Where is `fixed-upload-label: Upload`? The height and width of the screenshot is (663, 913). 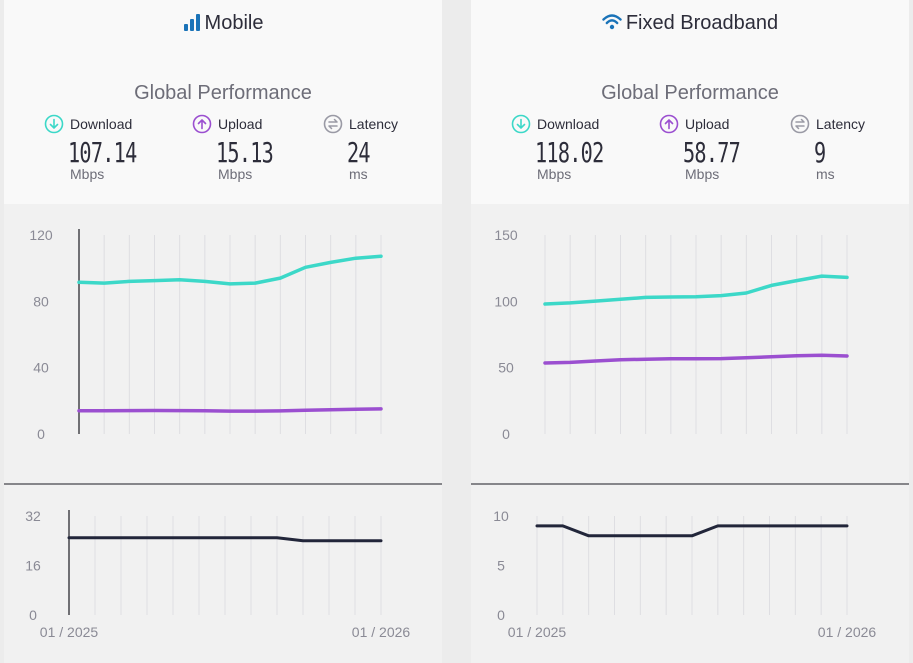
fixed-upload-label: Upload is located at coordinates (707, 124).